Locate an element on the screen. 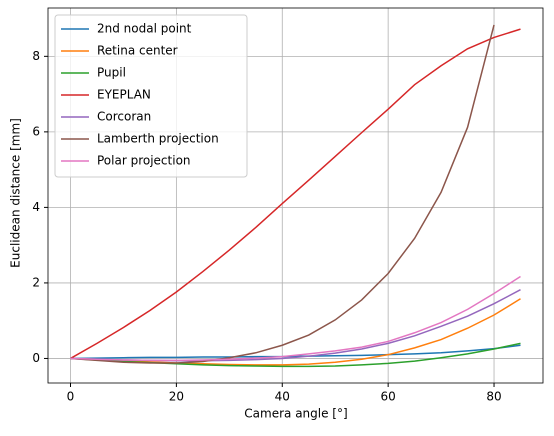 This screenshot has width=554, height=436. y-axis-label: Euclidean distance [mm] is located at coordinates (16, 193).